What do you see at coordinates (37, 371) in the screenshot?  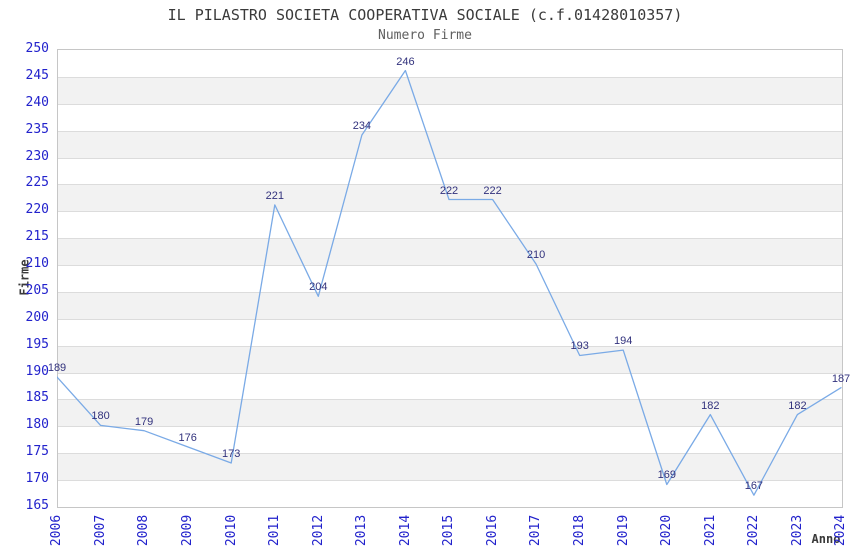 I see `y-tick-label: 190` at bounding box center [37, 371].